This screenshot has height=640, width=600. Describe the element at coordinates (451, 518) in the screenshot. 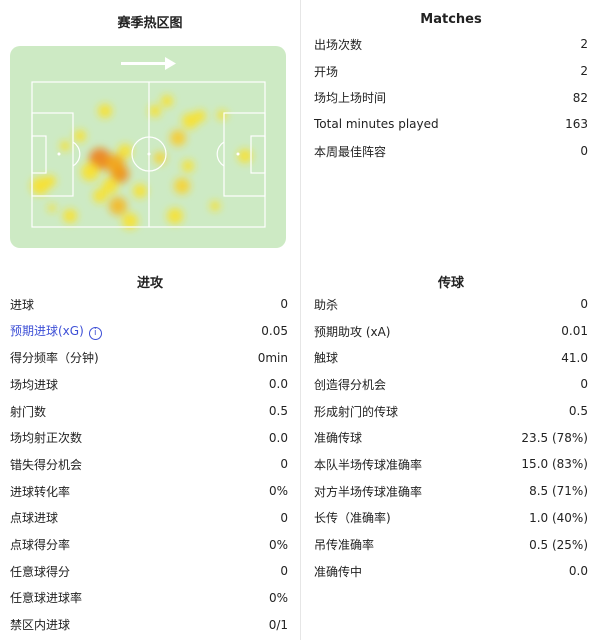

I see `stat-row: 长传（准确率) 1.0 (40%)` at that location.